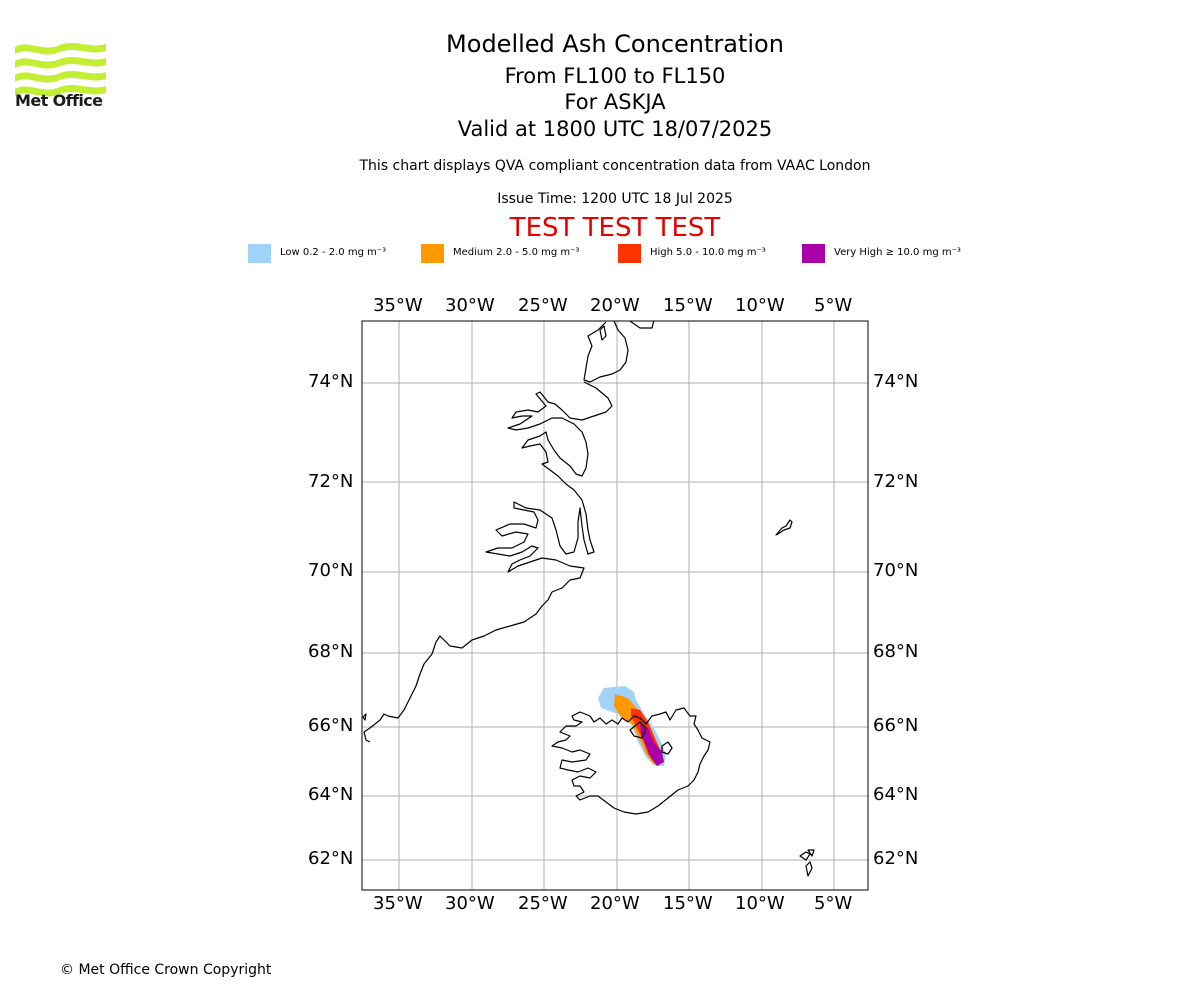 Image resolution: width=1200 pixels, height=1000 pixels. I want to click on lat-label-left: 72°N, so click(331, 481).